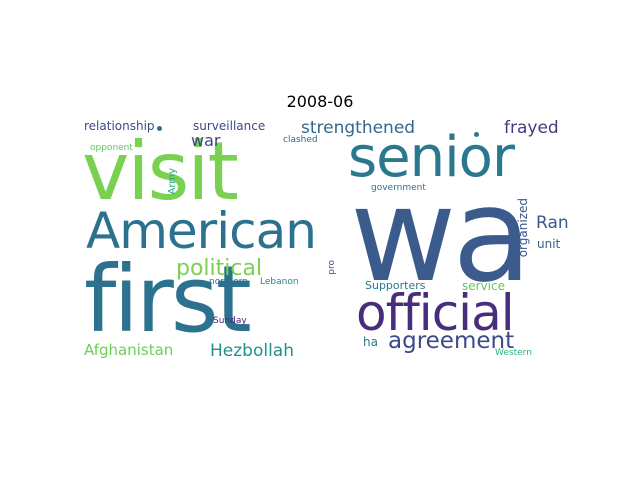 The image size is (640, 480). I want to click on word-ha: ha, so click(370, 342).